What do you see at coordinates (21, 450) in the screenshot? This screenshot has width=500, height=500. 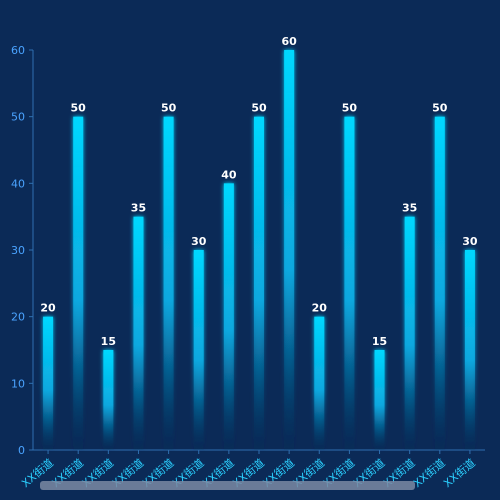 I see `y-tick-label: 0` at bounding box center [21, 450].